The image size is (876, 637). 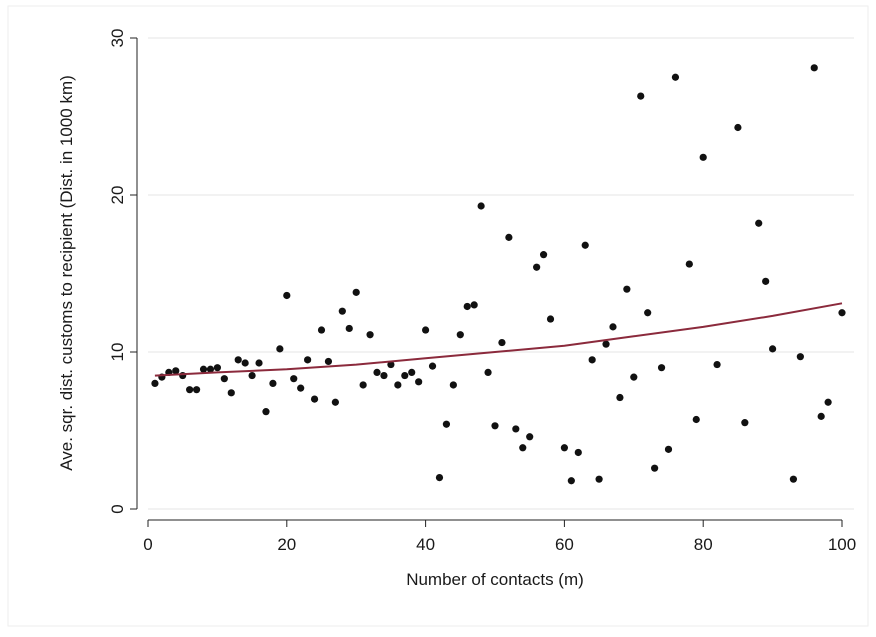 What do you see at coordinates (564, 544) in the screenshot?
I see `x-tick-label: 60` at bounding box center [564, 544].